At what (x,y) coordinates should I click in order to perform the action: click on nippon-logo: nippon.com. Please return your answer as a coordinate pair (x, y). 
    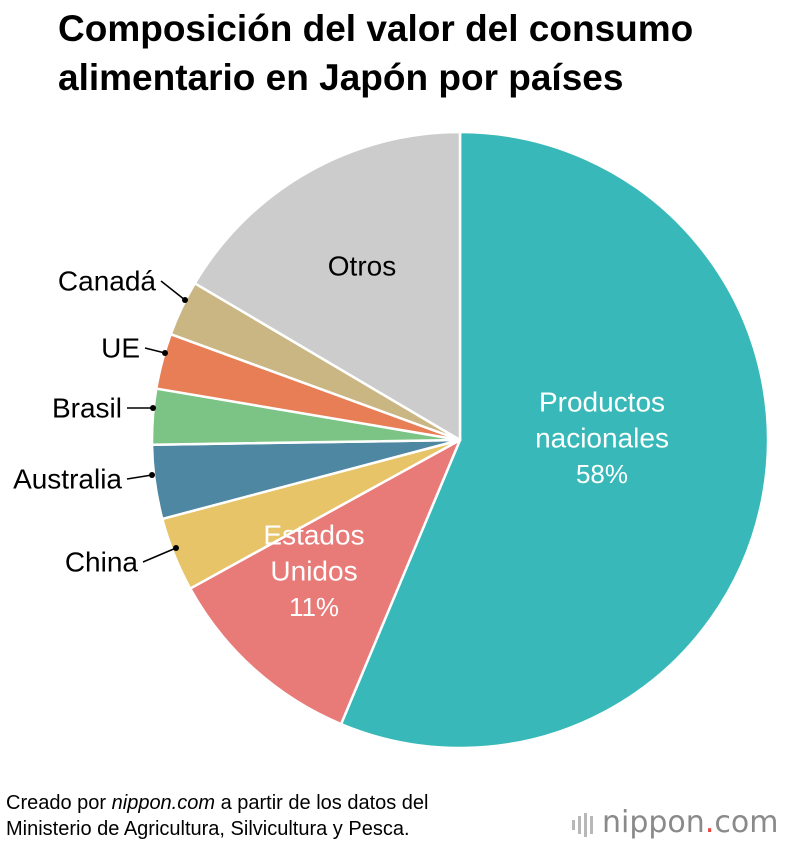
    Looking at the image, I should click on (675, 825).